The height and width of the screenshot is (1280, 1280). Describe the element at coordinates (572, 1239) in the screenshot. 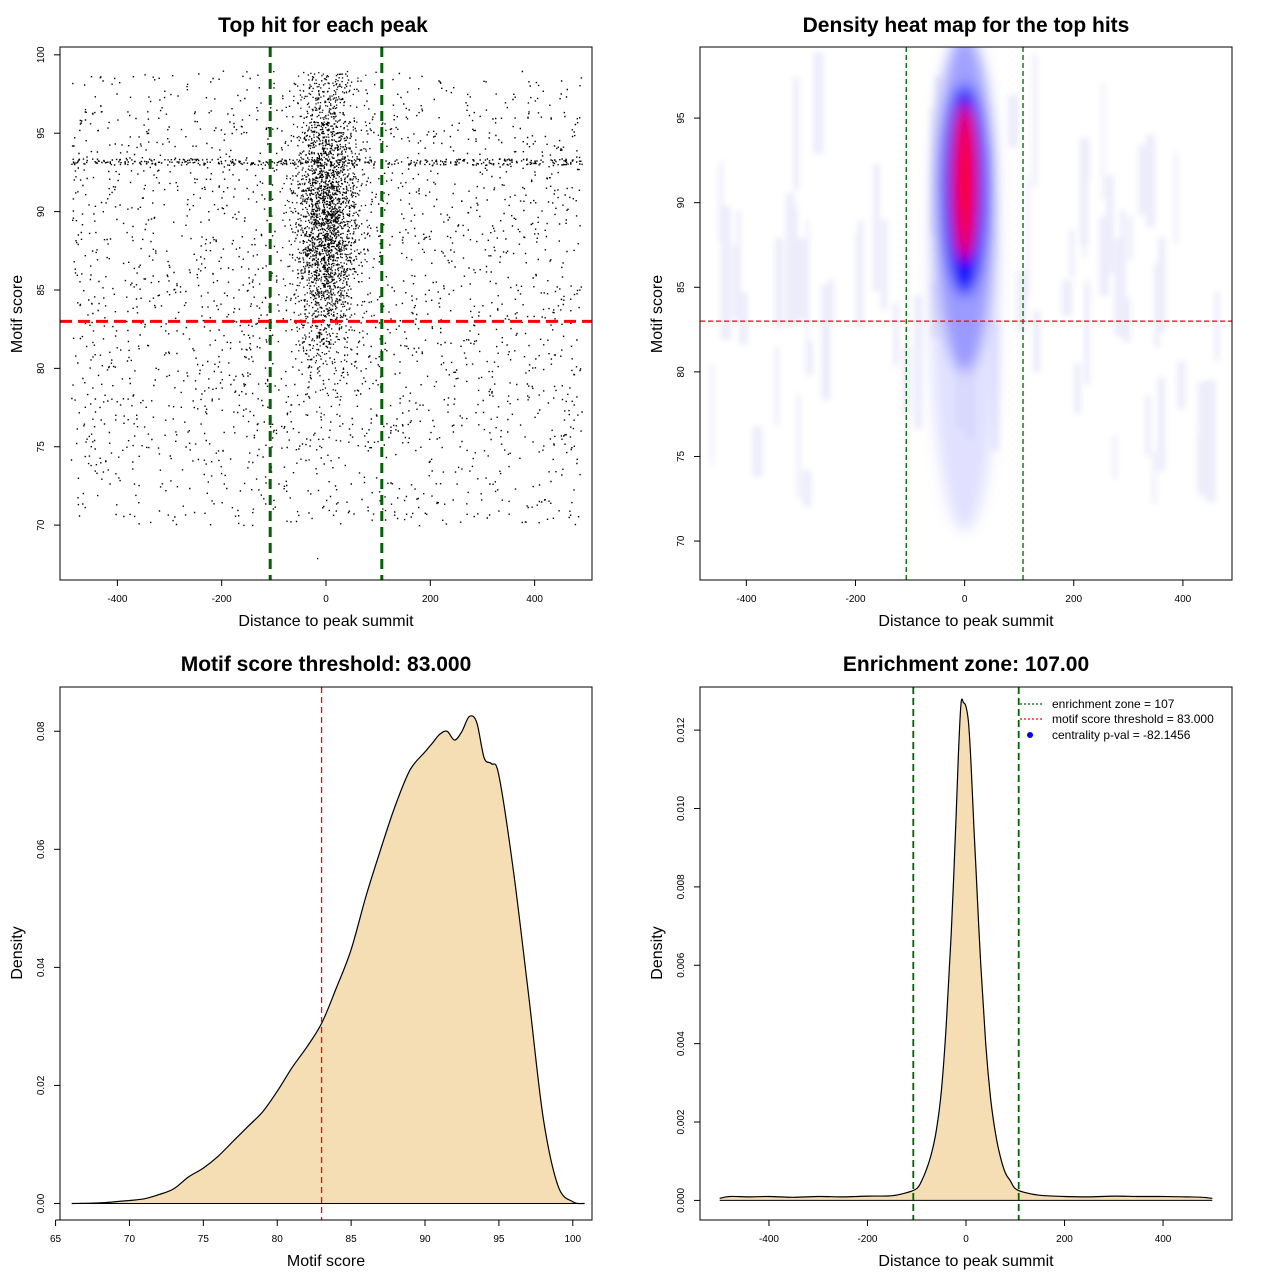

I see `x-tick-label: 100` at that location.